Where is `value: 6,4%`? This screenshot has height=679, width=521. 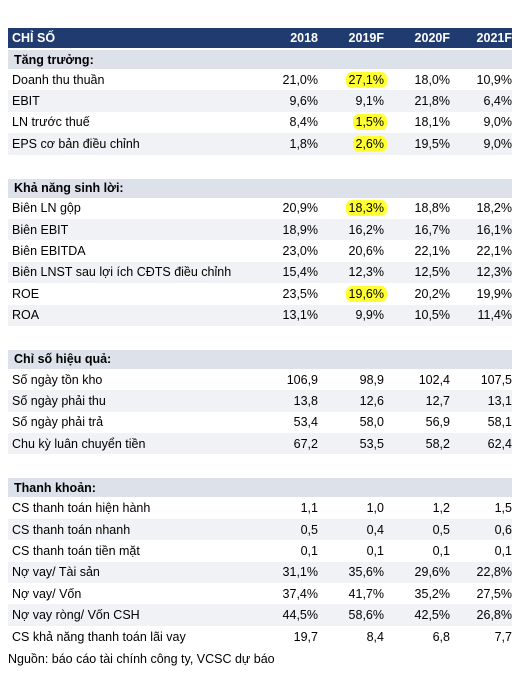 value: 6,4% is located at coordinates (498, 101).